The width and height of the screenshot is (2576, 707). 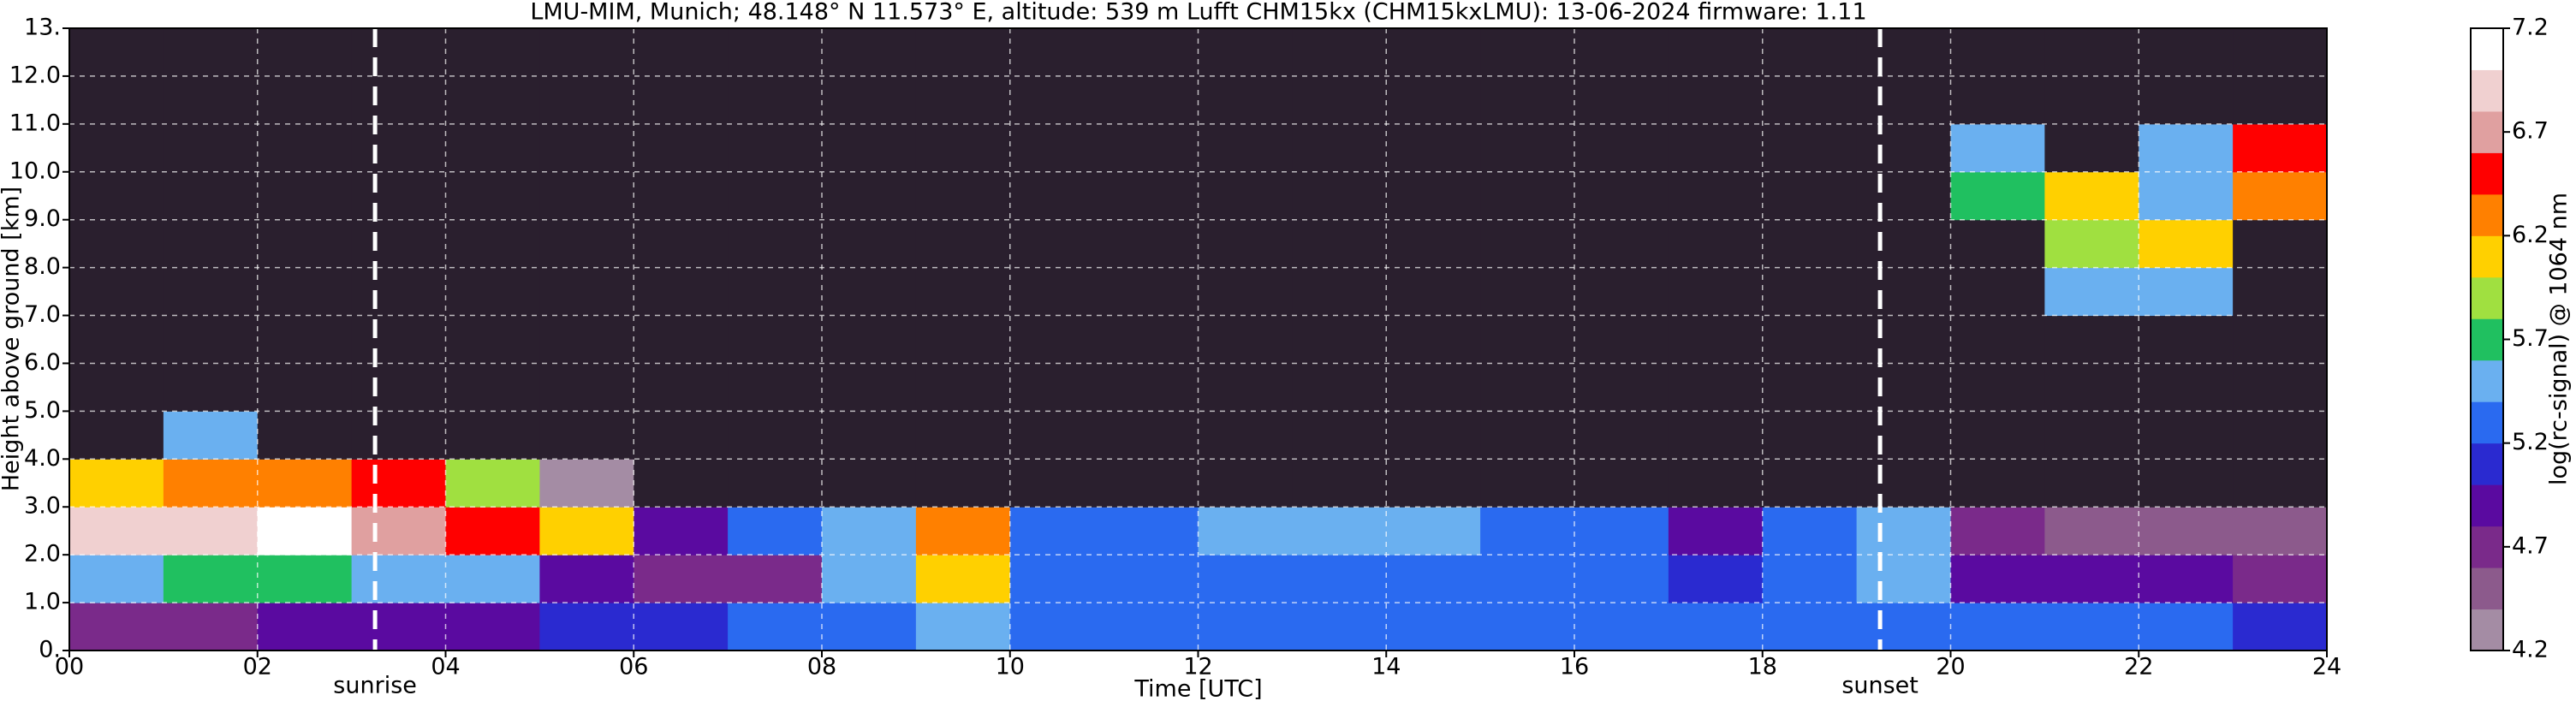 What do you see at coordinates (50, 650) in the screenshot?
I see `y-tick-label: 0.` at bounding box center [50, 650].